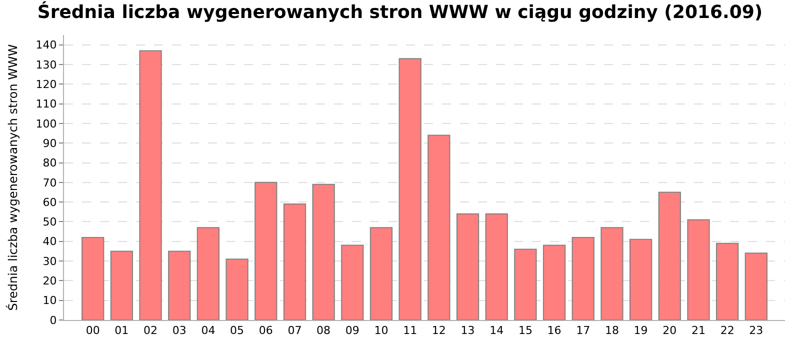 The height and width of the screenshot is (350, 800). I want to click on x-tick-label: 06, so click(265, 331).